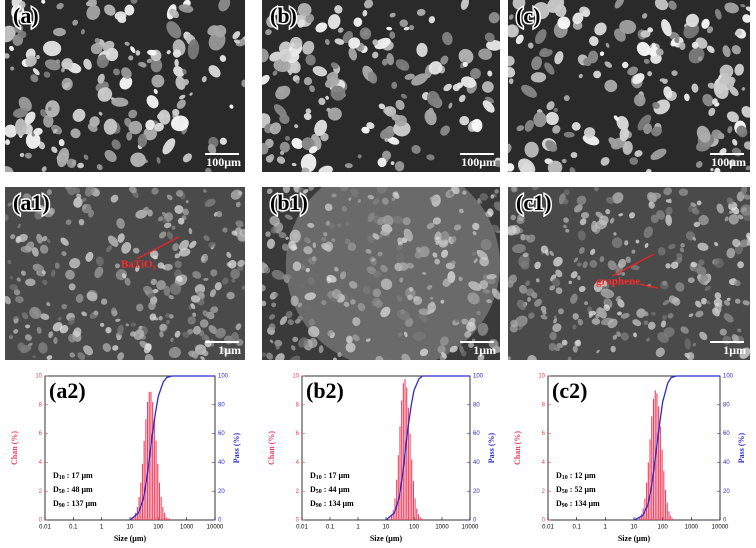 This screenshot has height=548, width=756. Describe the element at coordinates (283, 15) in the screenshot. I see `panel-label: (b)` at that location.